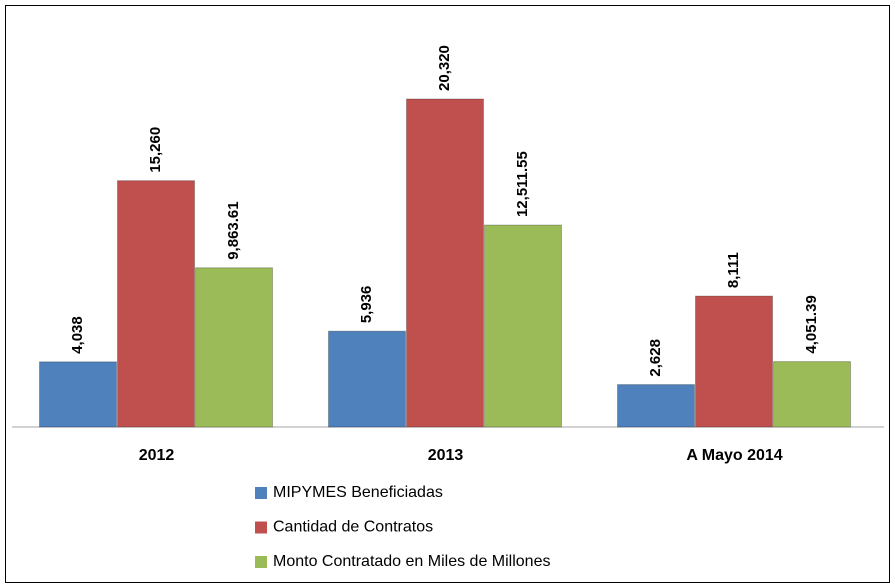  I want to click on data-label: 5,936, so click(366, 305).